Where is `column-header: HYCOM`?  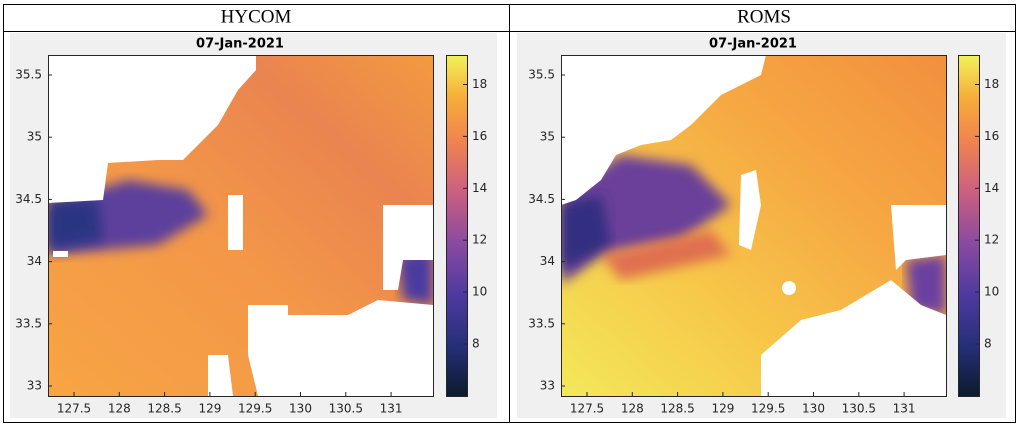 column-header: HYCOM is located at coordinates (256, 16).